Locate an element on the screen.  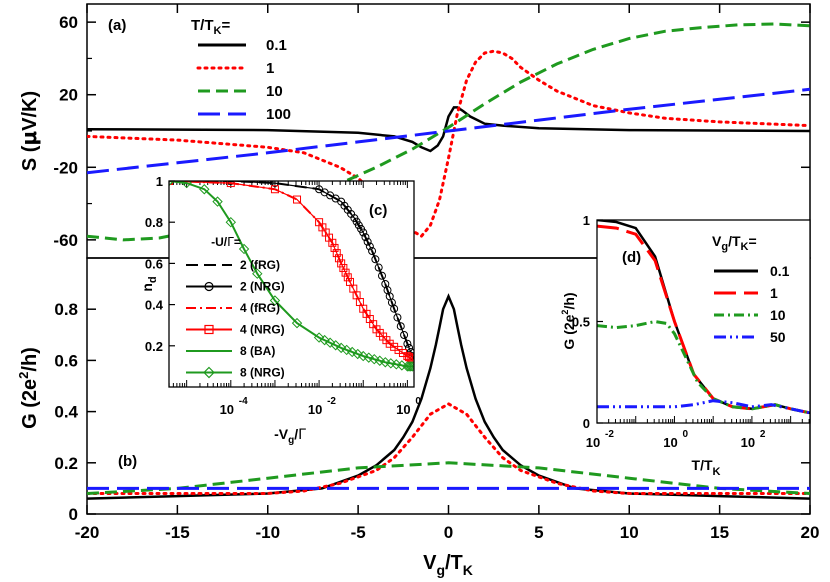
c-xtick-exponent: -4 is located at coordinates (243, 401).